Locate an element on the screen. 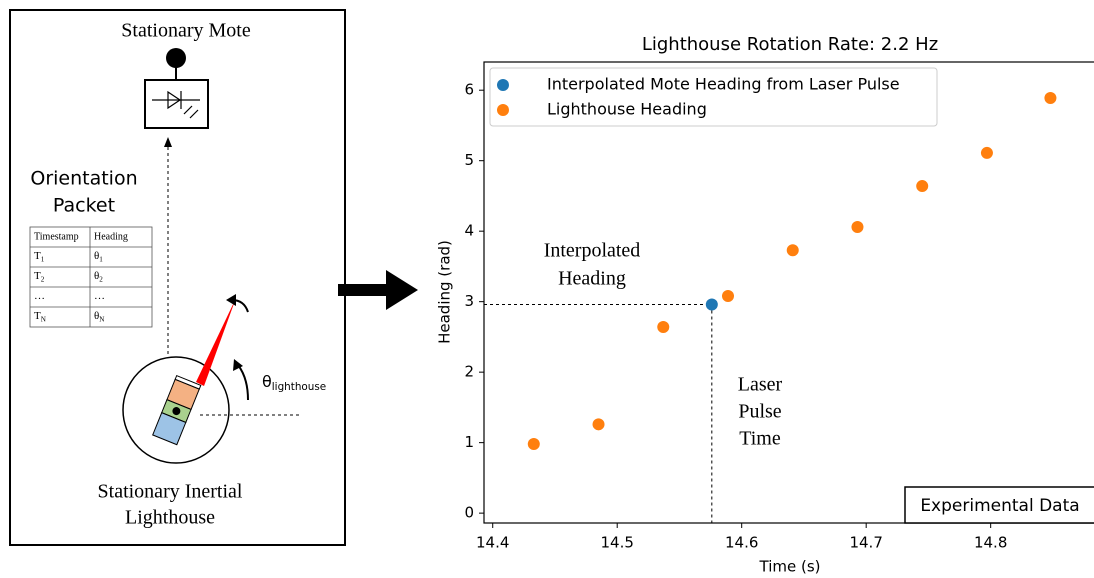 This screenshot has width=1094, height=578. table-cell: θN is located at coordinates (99, 316).